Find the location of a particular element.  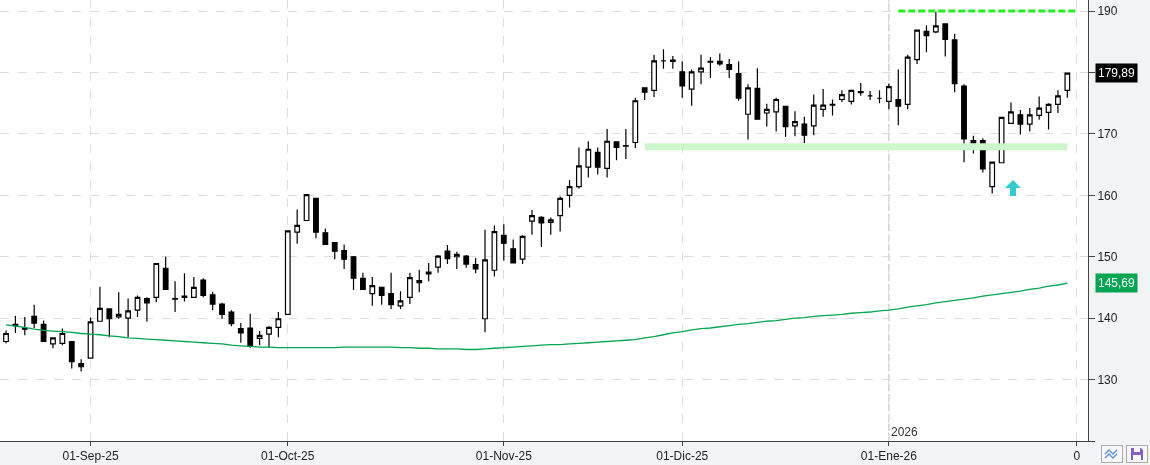

x-tick-label: 01-Oct-25 is located at coordinates (288, 456).